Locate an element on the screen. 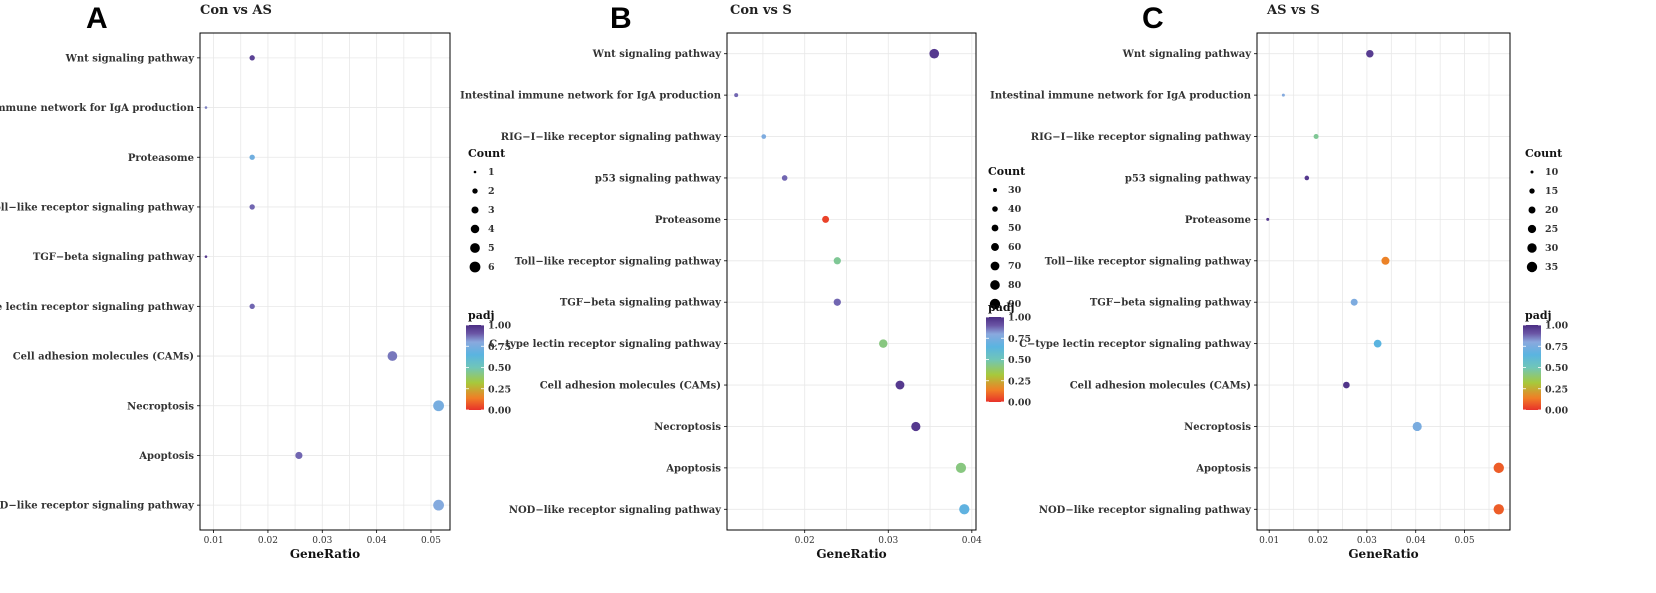 This screenshot has height=593, width=1656. x-tick-label: 0.03 is located at coordinates (322, 541).